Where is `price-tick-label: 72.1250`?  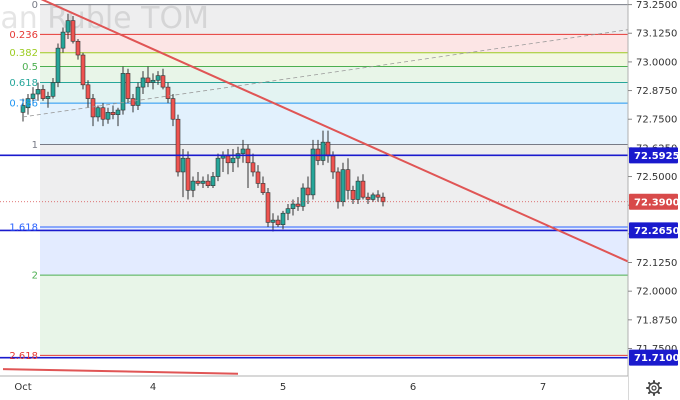 price-tick-label: 72.1250 is located at coordinates (656, 263).